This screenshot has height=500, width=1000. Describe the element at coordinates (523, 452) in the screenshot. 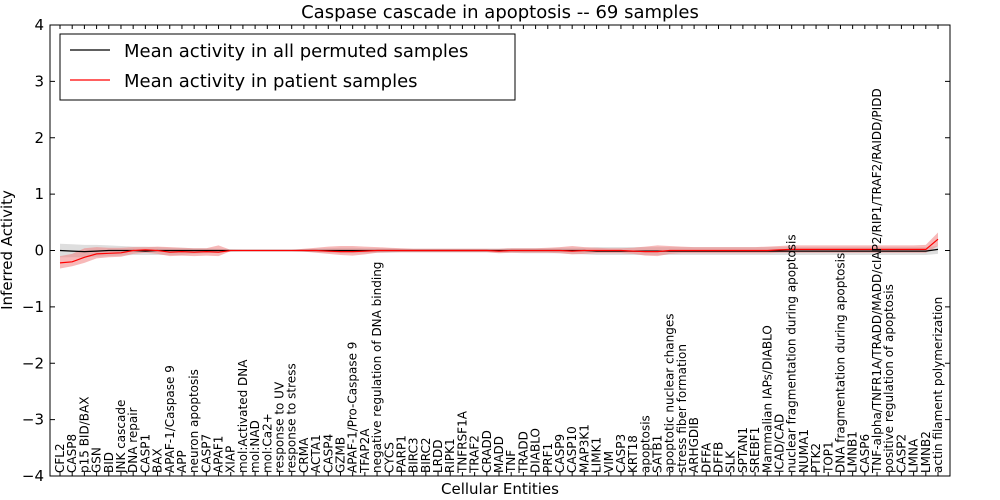

I see `x-tick-label: TRADD` at that location.